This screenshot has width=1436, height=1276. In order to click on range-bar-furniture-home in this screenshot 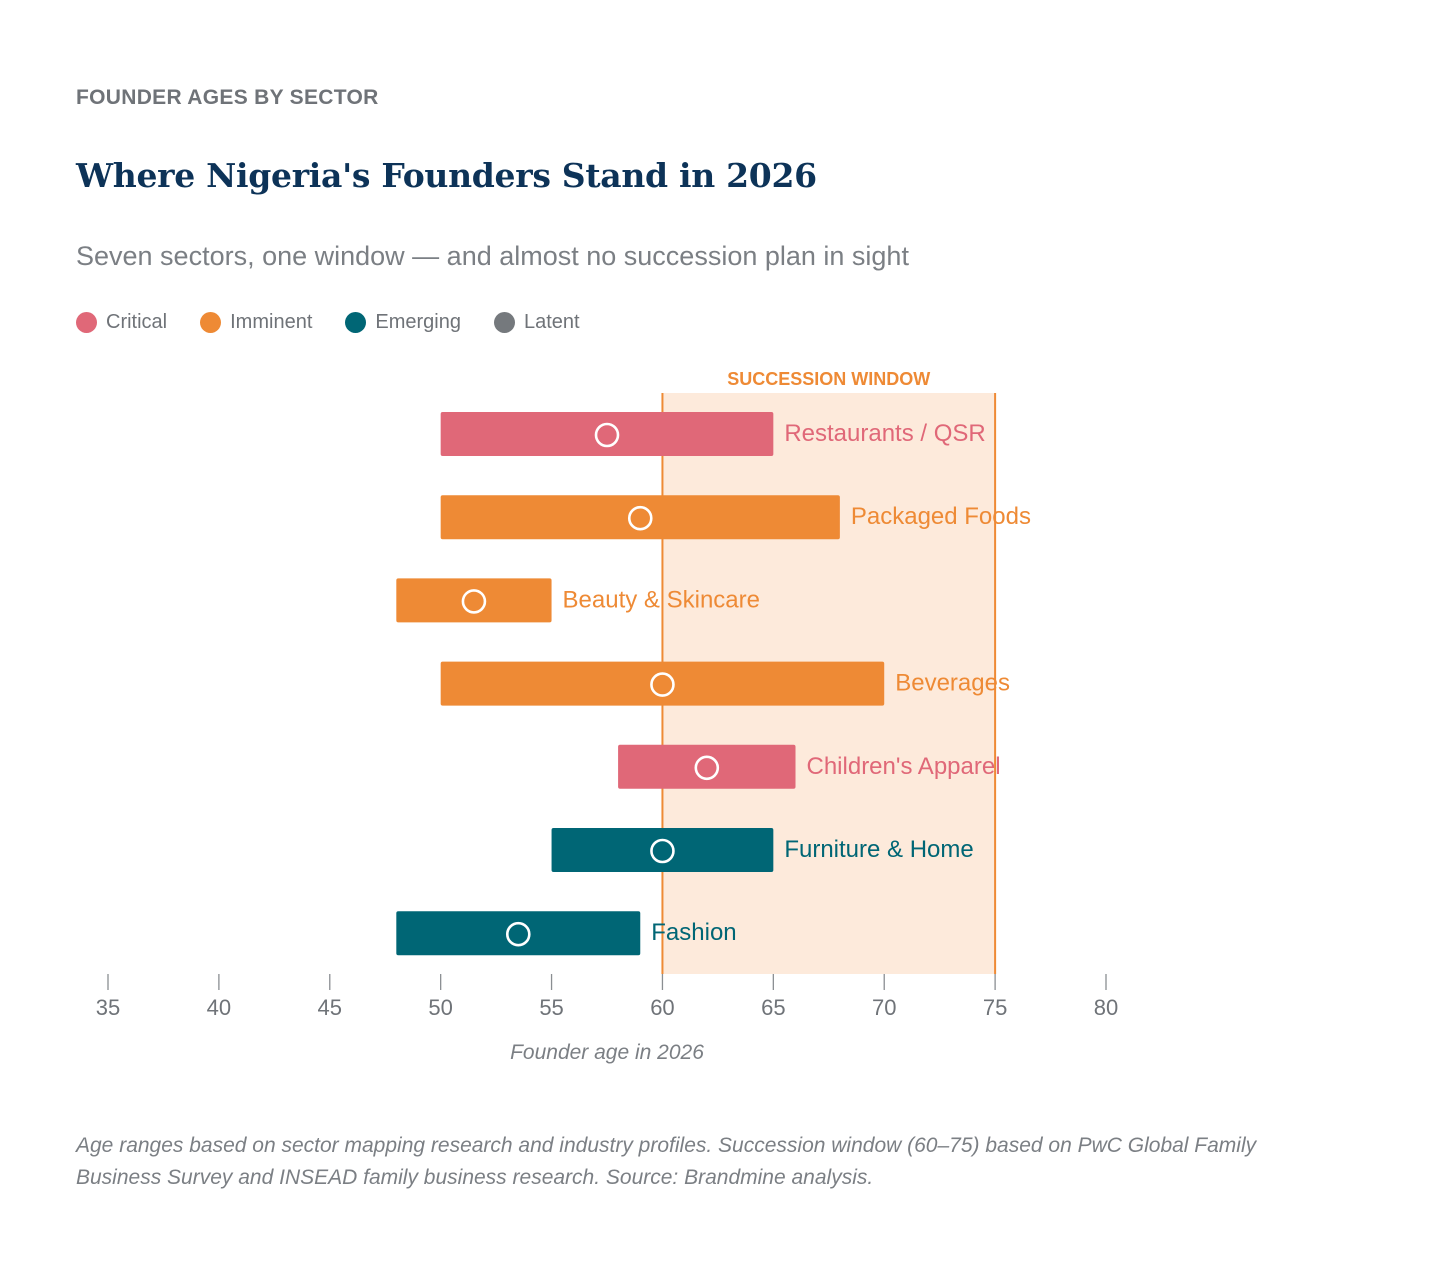, I will do `click(662, 850)`.